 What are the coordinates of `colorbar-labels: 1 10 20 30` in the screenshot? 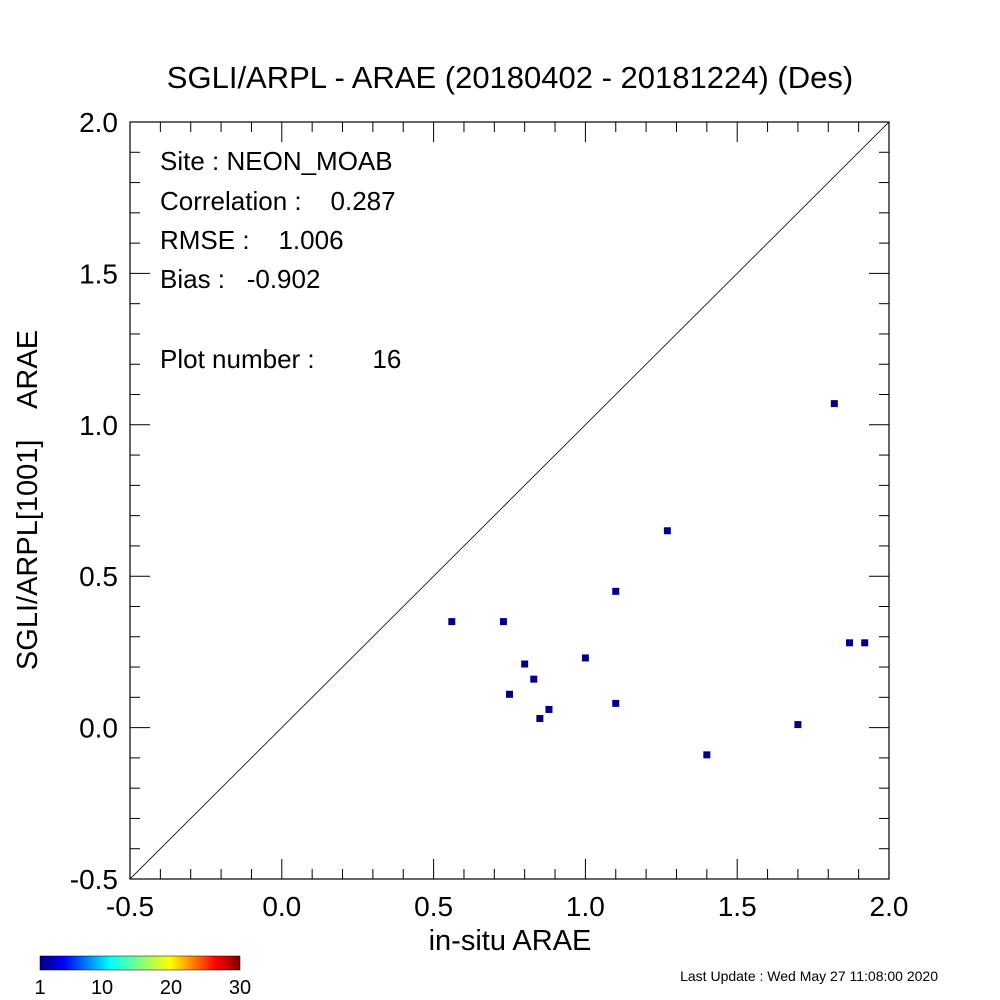 It's located at (142, 988).